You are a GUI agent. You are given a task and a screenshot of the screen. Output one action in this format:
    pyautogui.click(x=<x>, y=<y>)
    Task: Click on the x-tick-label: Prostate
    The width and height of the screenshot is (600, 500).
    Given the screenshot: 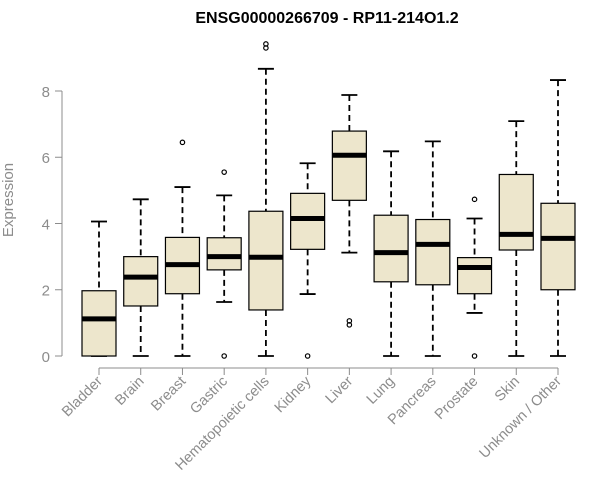 What is the action you would take?
    pyautogui.click(x=456, y=398)
    